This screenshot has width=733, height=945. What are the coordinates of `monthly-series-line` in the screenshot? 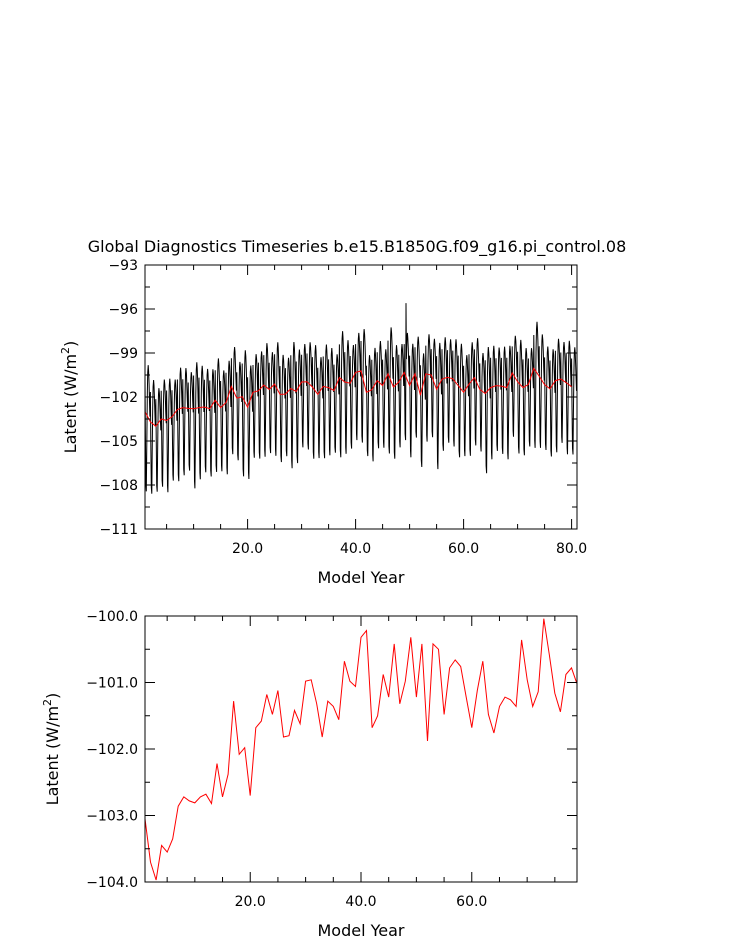 It's located at (361, 398).